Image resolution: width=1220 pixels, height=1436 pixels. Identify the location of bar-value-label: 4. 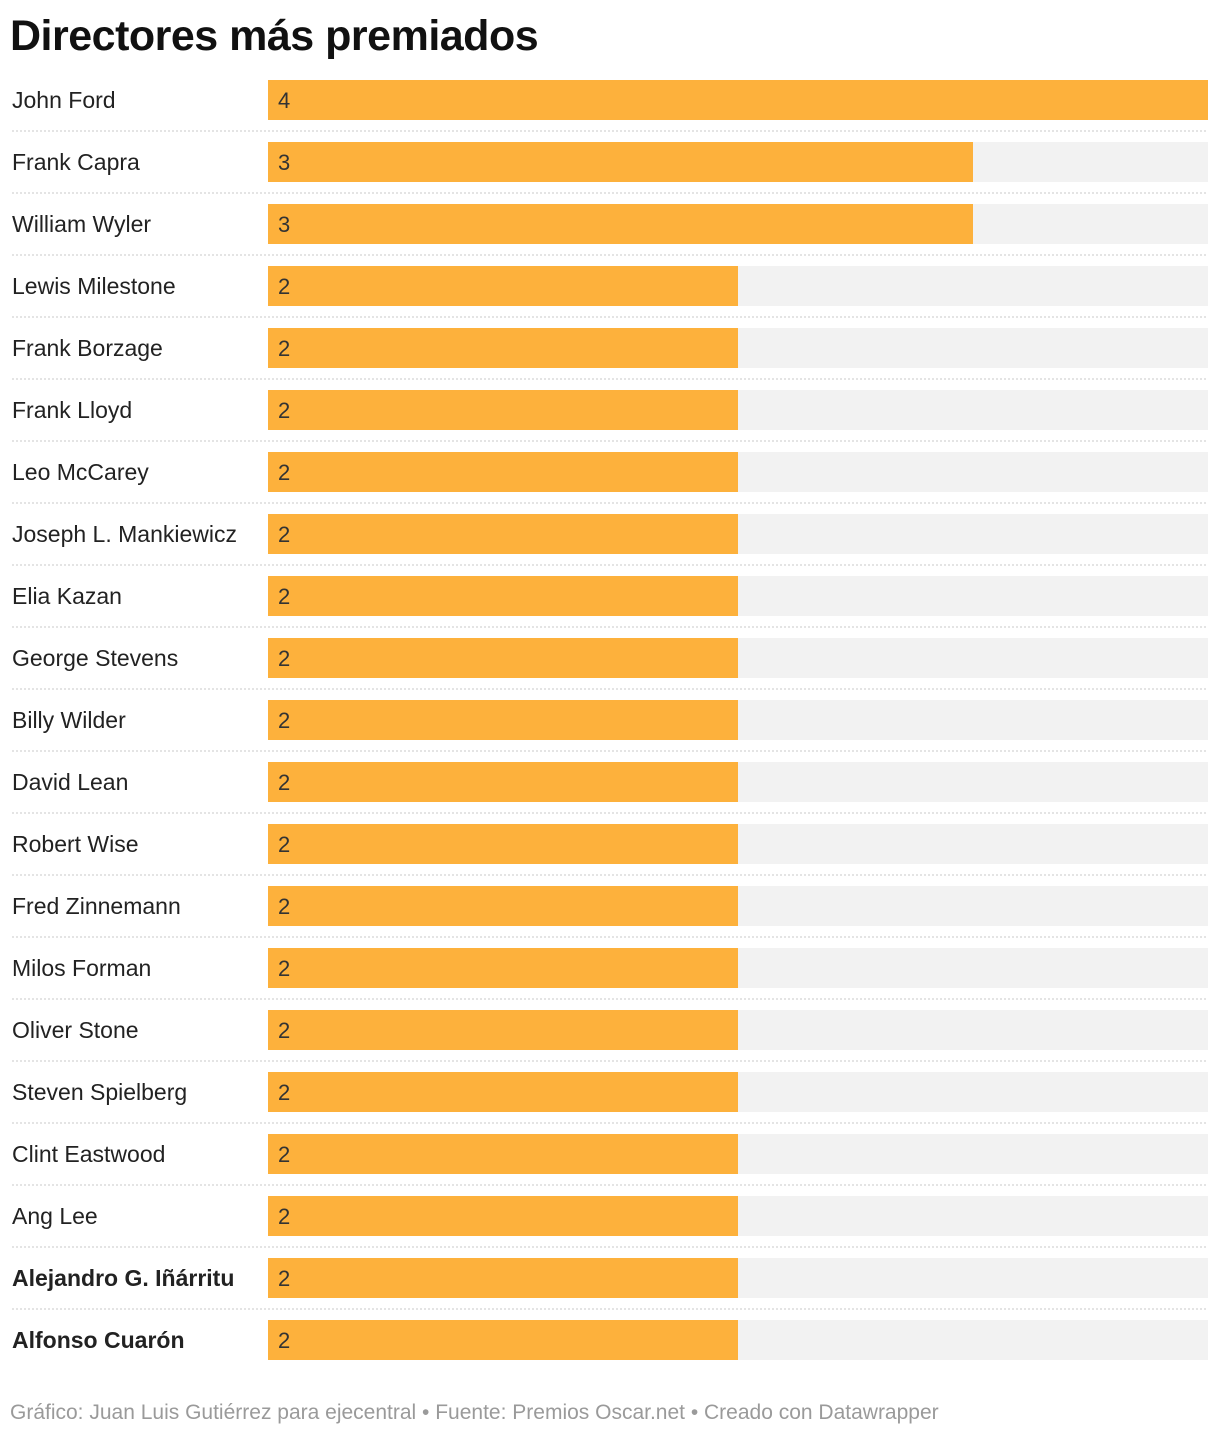
(284, 100).